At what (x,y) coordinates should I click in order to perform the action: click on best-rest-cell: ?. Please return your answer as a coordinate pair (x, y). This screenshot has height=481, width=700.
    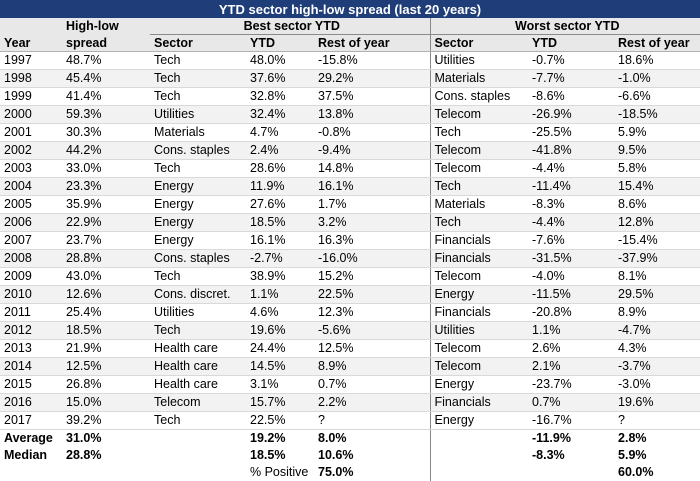
    Looking at the image, I should click on (372, 420).